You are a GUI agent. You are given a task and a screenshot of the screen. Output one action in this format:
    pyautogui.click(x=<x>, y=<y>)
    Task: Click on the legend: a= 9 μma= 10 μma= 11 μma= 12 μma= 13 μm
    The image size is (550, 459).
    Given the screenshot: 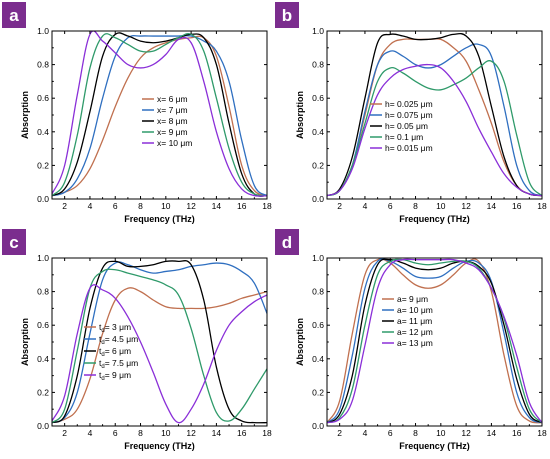 What is the action you would take?
    pyautogui.click(x=407, y=321)
    